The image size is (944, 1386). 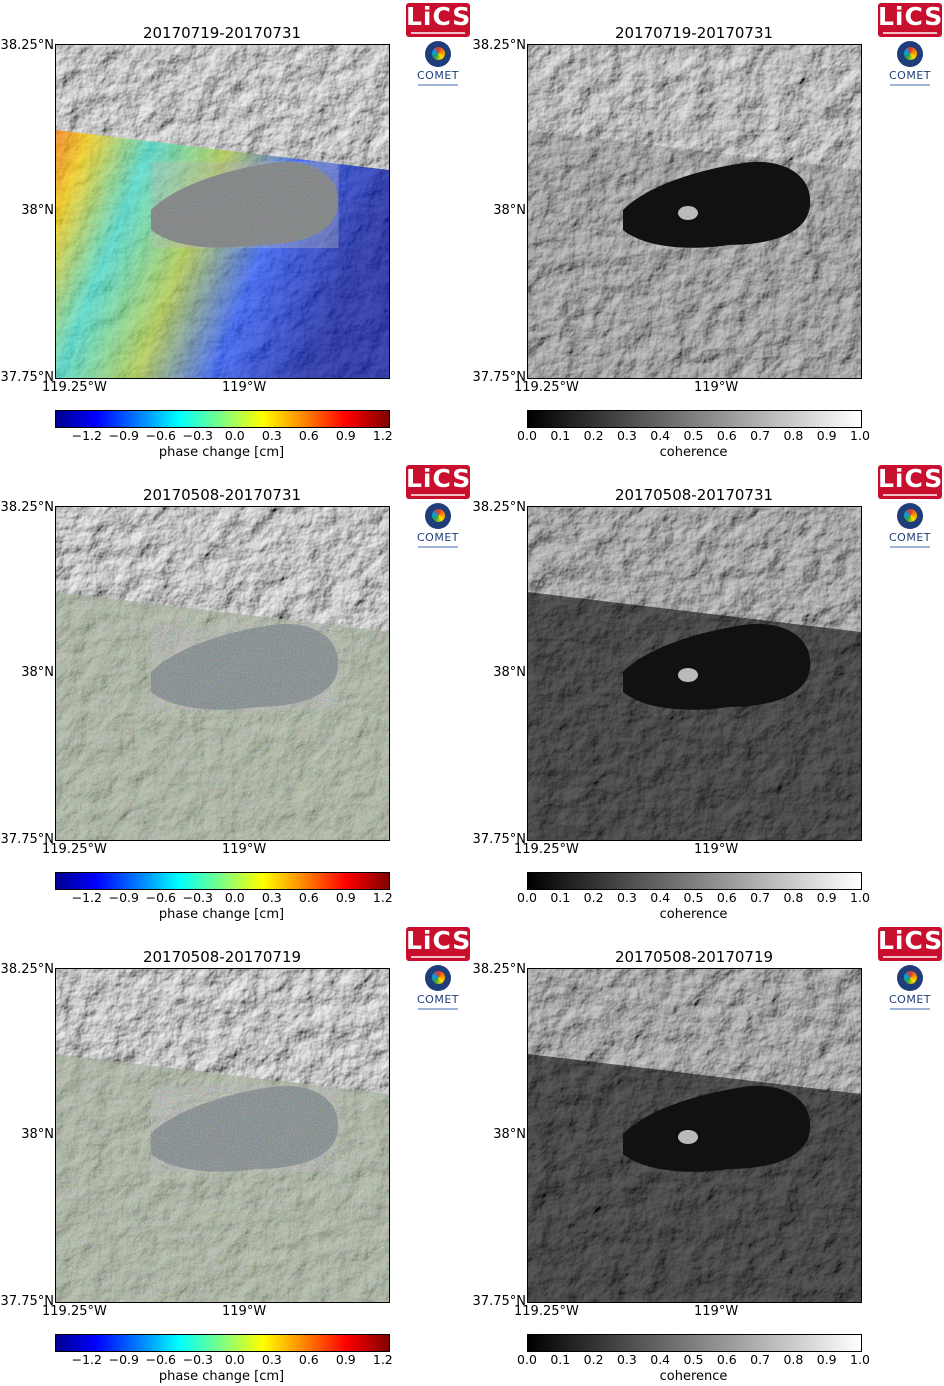 I want to click on panel-title: 20170508-20170719, so click(x=694, y=957).